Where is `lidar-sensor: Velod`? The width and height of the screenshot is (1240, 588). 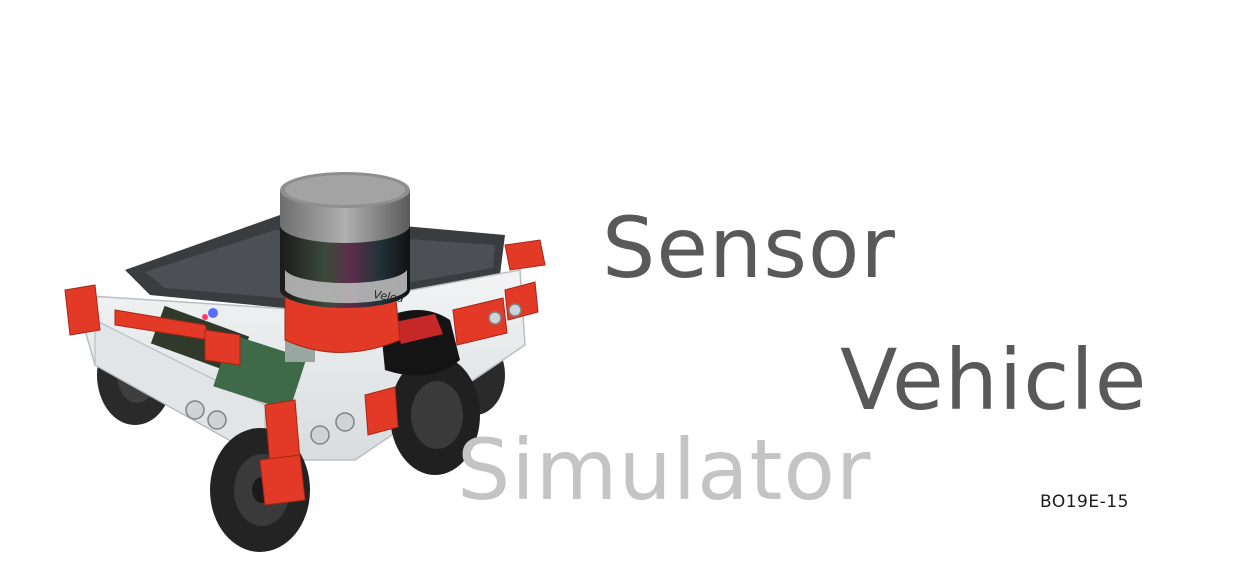
lidar-sensor: Velod is located at coordinates (345, 240).